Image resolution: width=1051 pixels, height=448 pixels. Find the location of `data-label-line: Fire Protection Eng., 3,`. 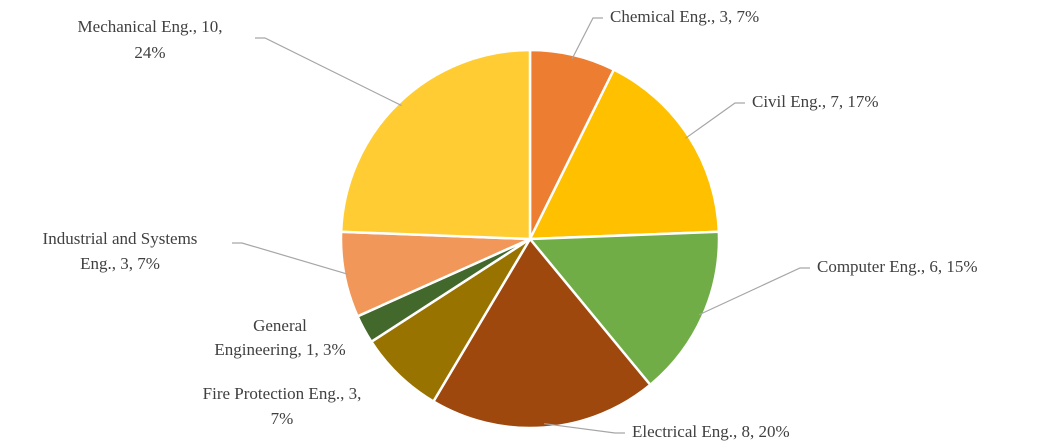

data-label-line: Fire Protection Eng., 3, is located at coordinates (282, 393).